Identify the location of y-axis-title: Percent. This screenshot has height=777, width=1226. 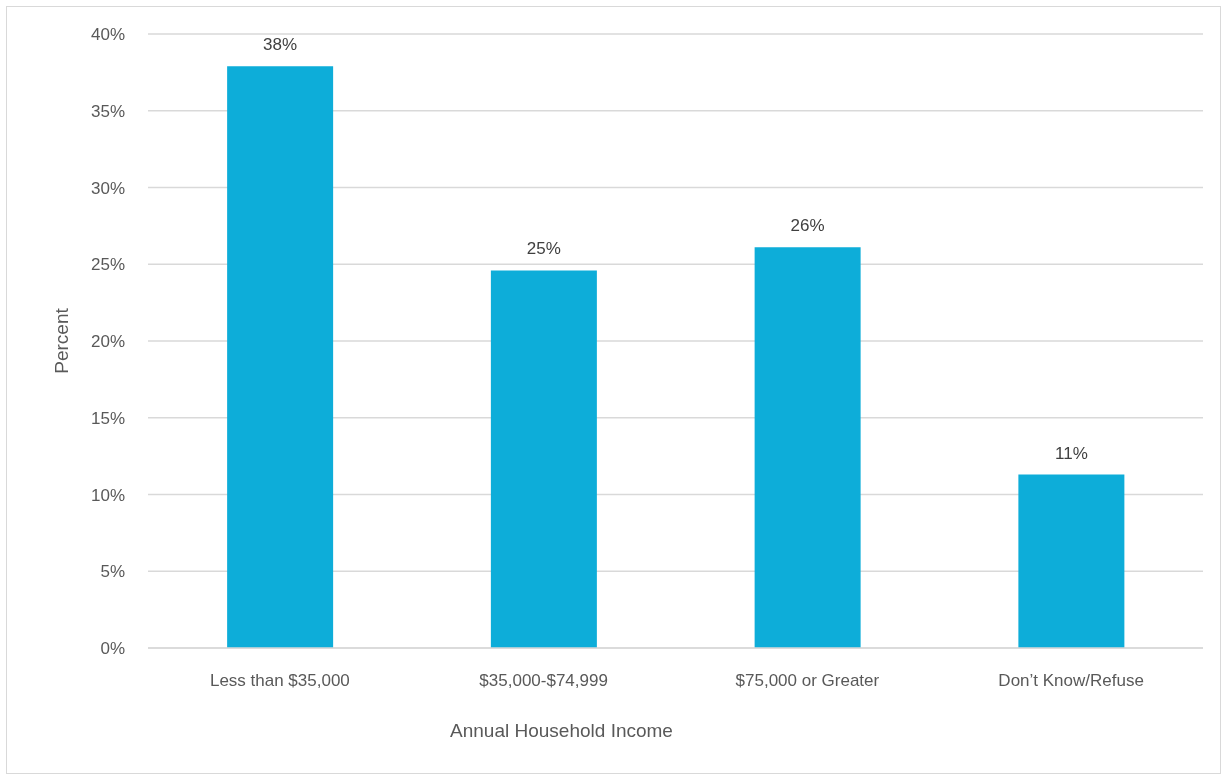
(61, 340).